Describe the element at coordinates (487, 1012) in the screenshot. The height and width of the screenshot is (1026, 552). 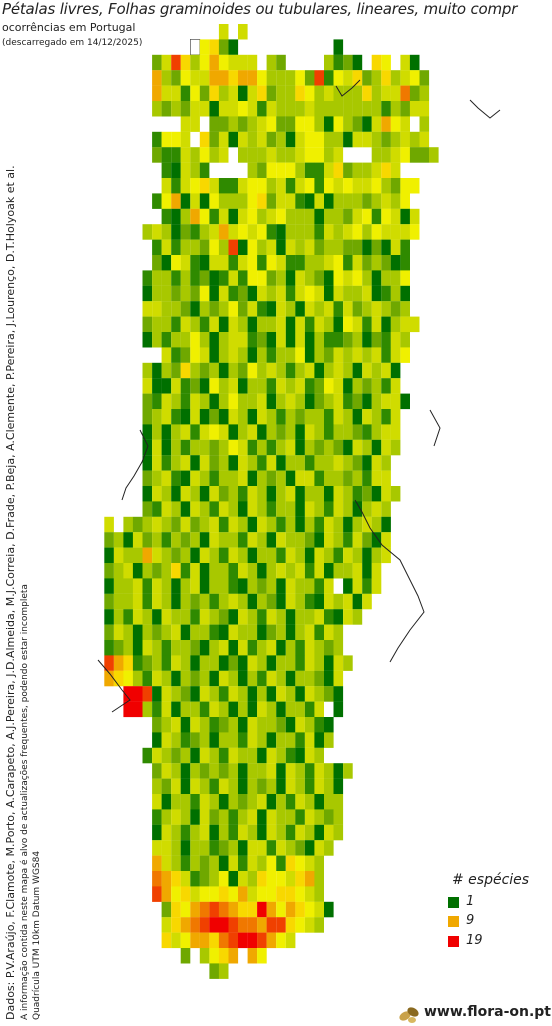
I see `site-link: www.flora-on.pt` at that location.